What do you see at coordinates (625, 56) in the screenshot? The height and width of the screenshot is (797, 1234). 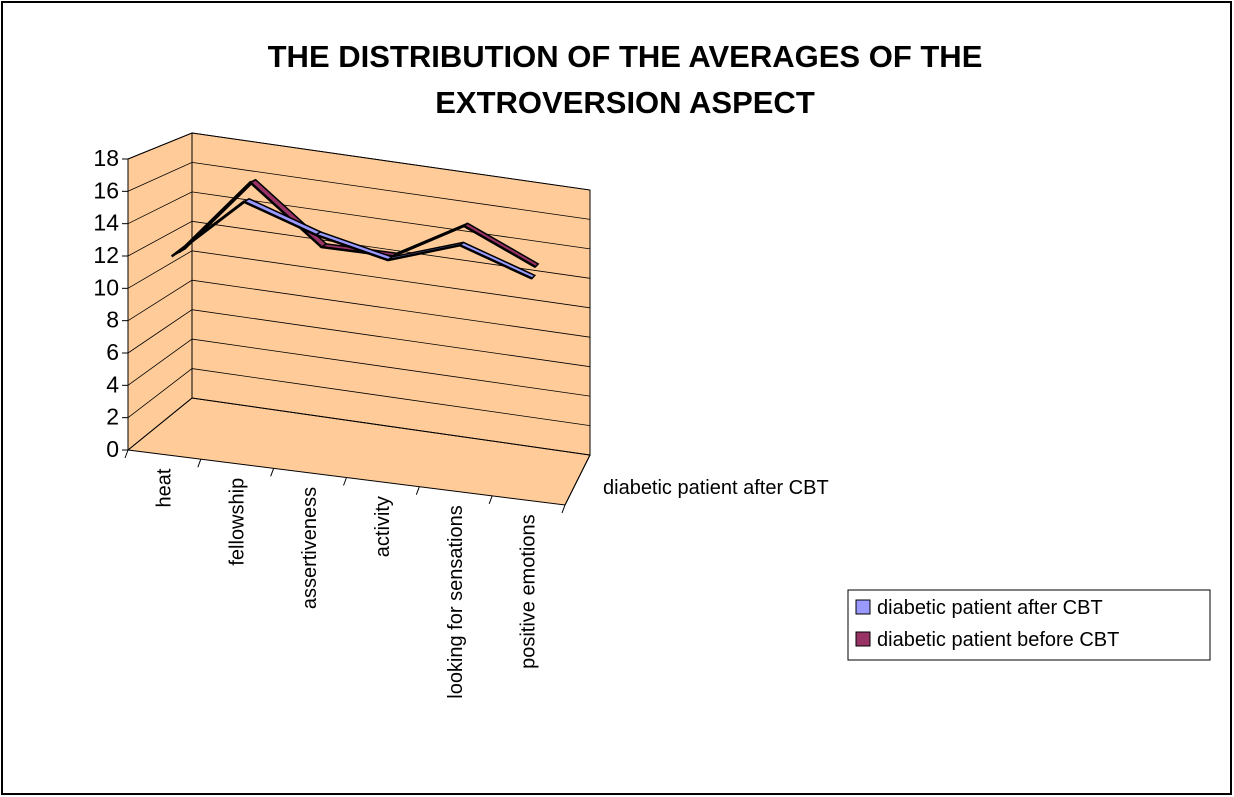 I see `chart-title: THE DISTRIBUTION OF THE AVERAGES OF THE` at bounding box center [625, 56].